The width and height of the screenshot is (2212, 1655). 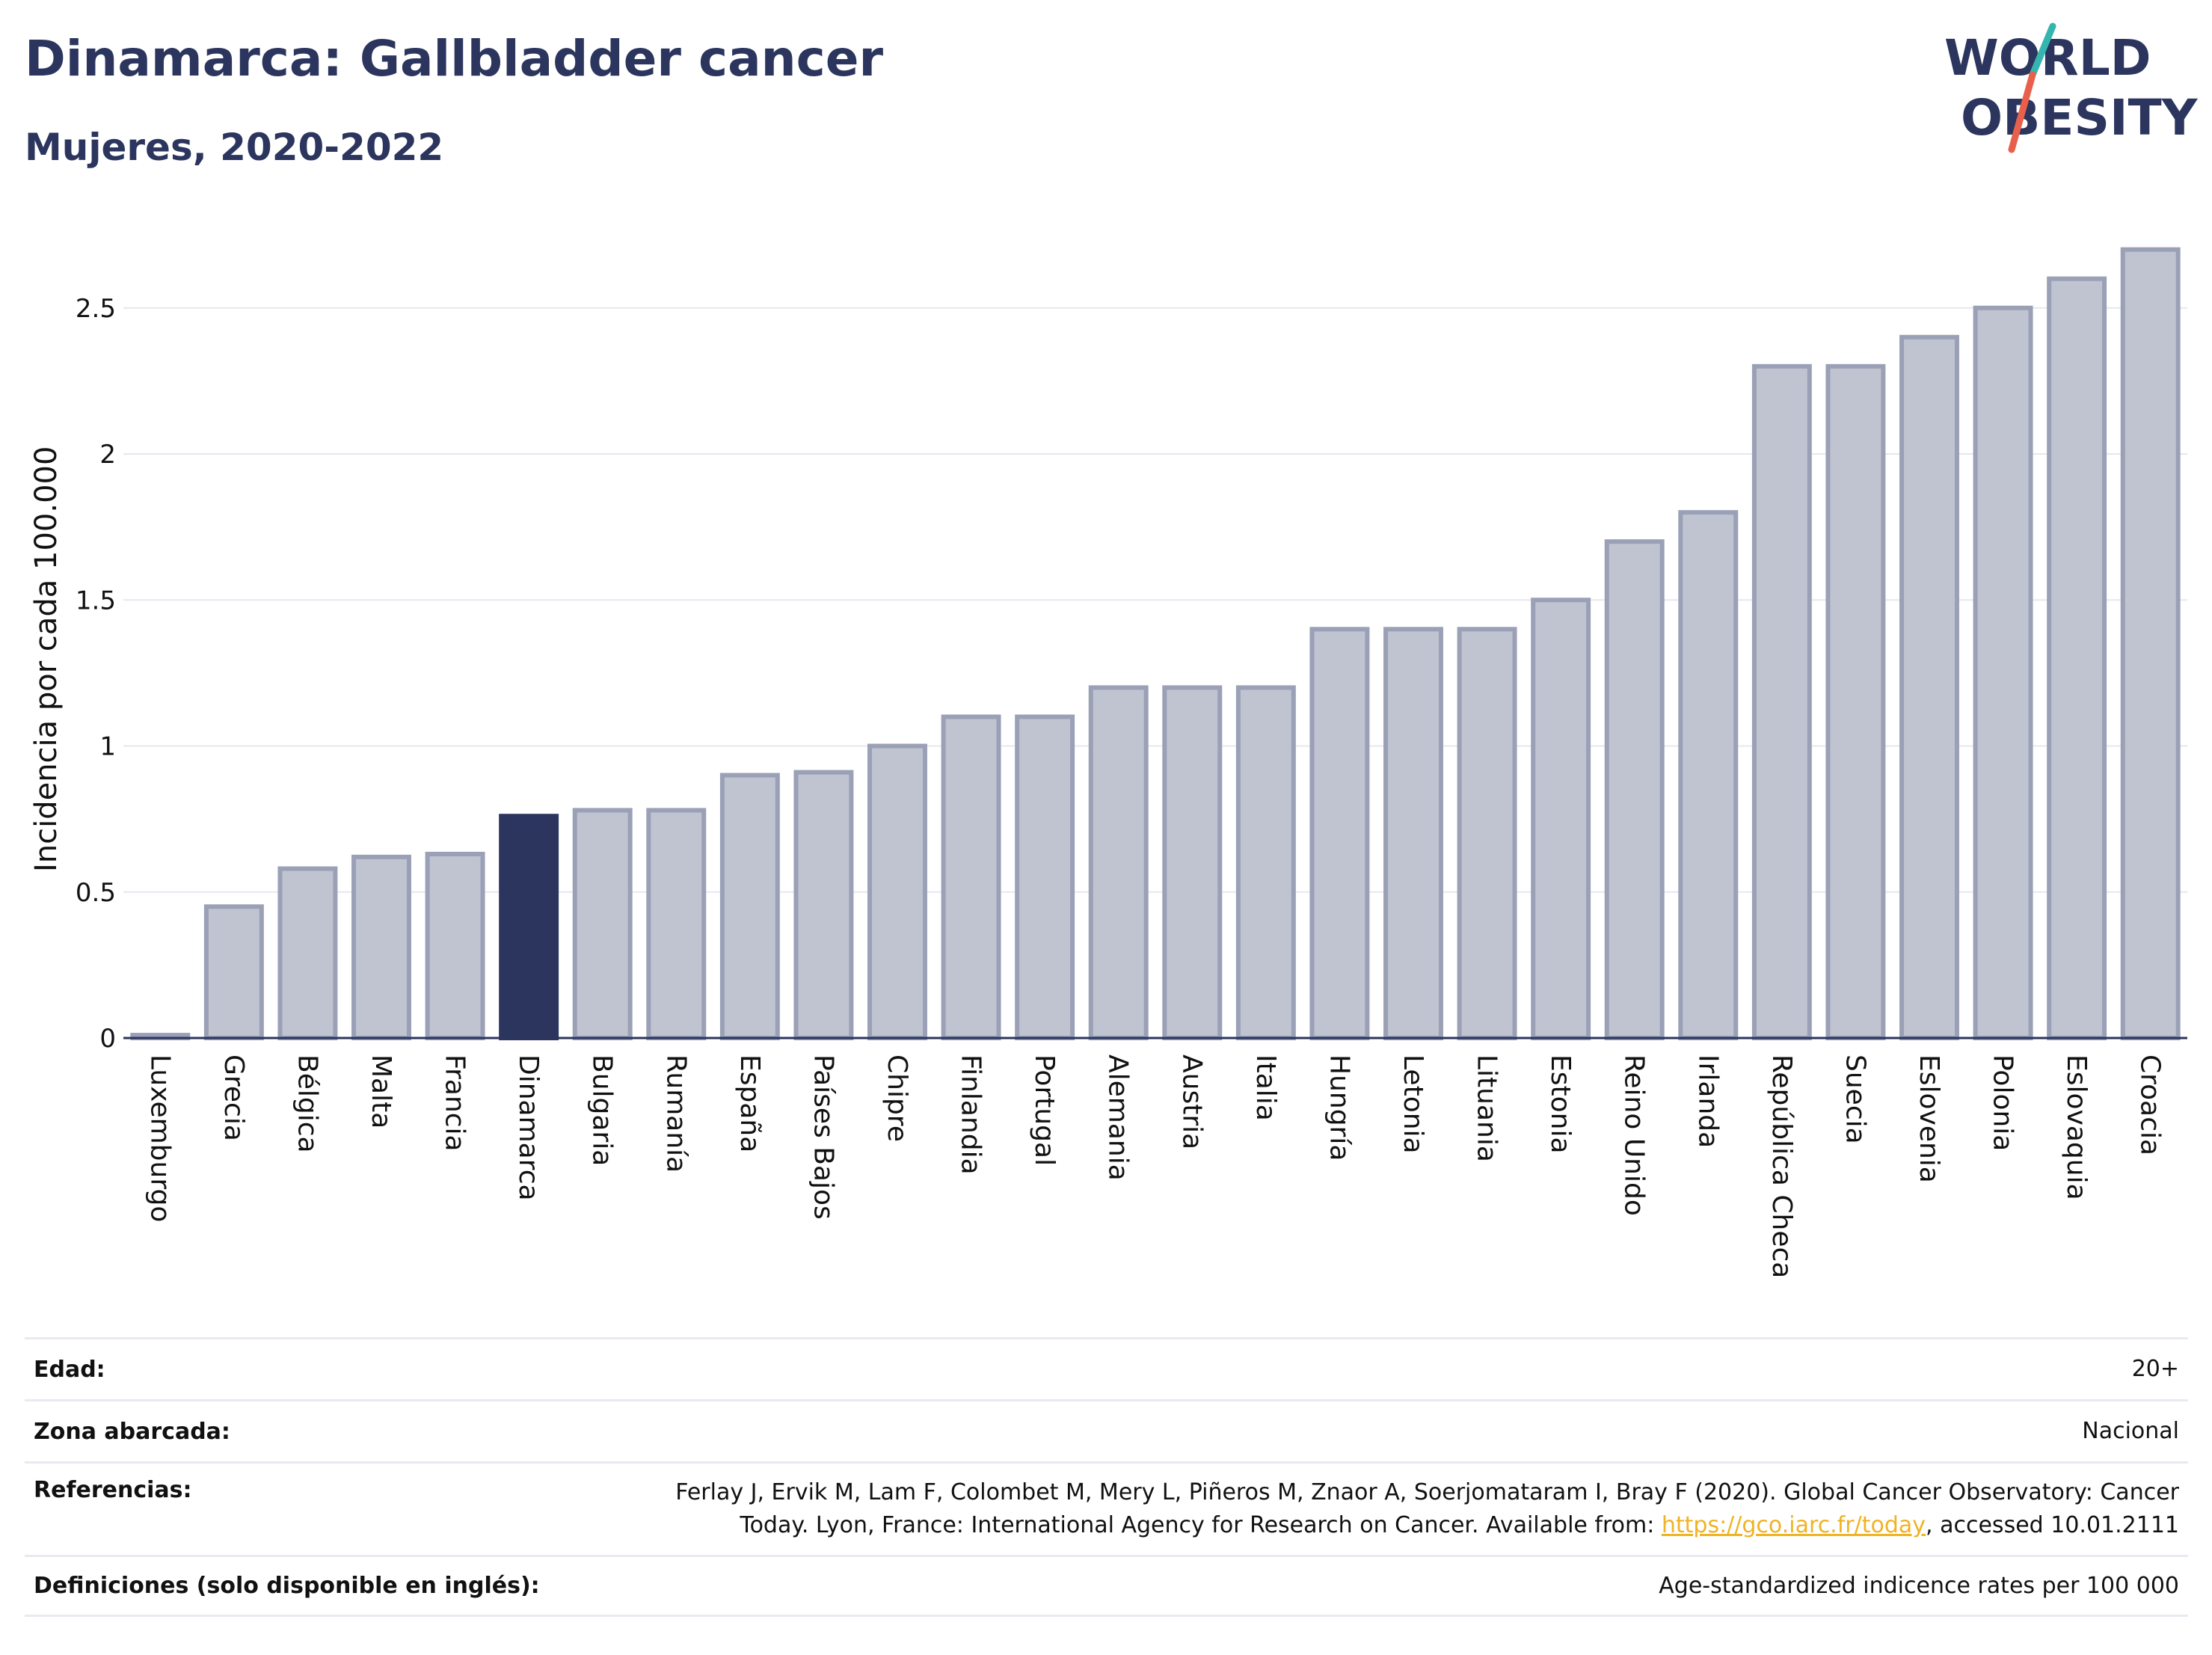 I want to click on x-tick-label: Croacia, so click(x=2150, y=1104).